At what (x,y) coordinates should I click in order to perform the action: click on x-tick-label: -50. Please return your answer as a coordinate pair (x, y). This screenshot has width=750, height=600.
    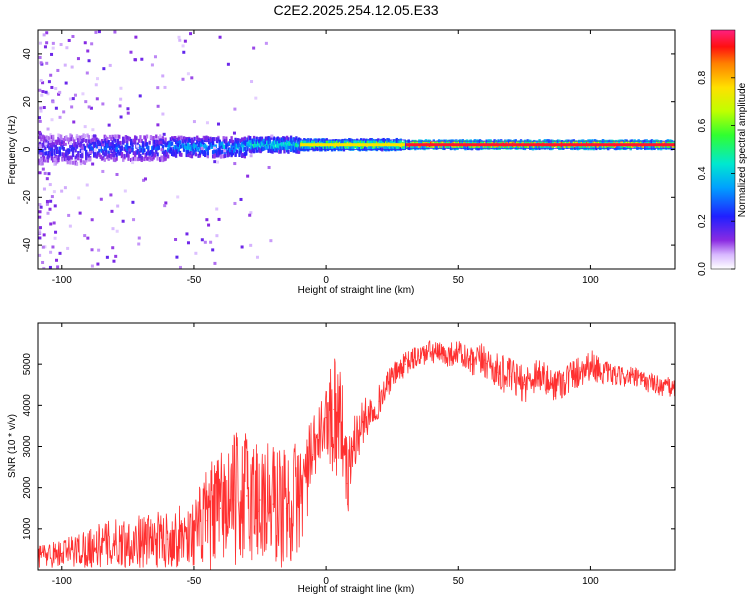
    Looking at the image, I should click on (194, 280).